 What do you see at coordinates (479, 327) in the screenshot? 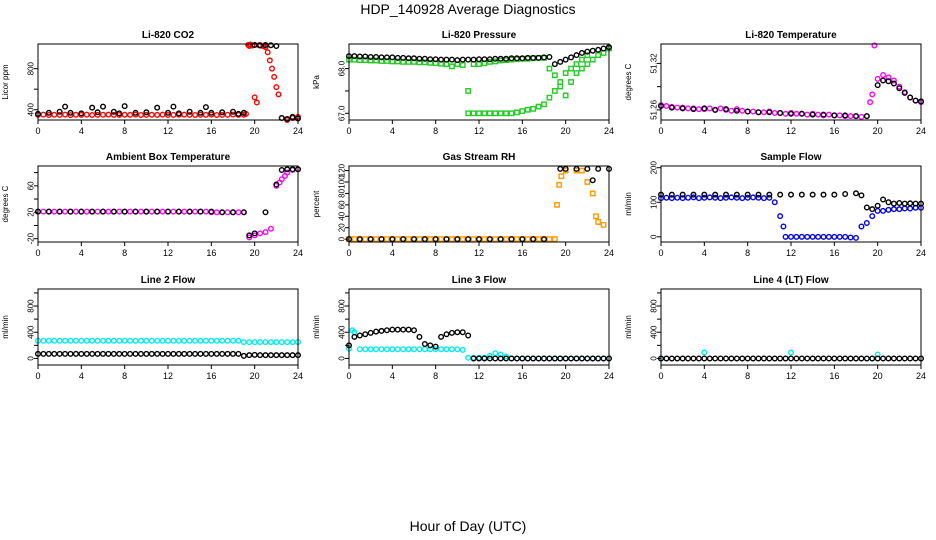
I see `plot-frame` at bounding box center [479, 327].